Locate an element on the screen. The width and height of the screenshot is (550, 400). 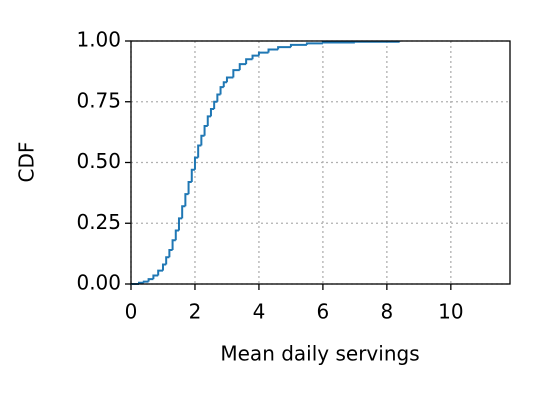
y-tick-label: 0.00 is located at coordinates (98, 283).